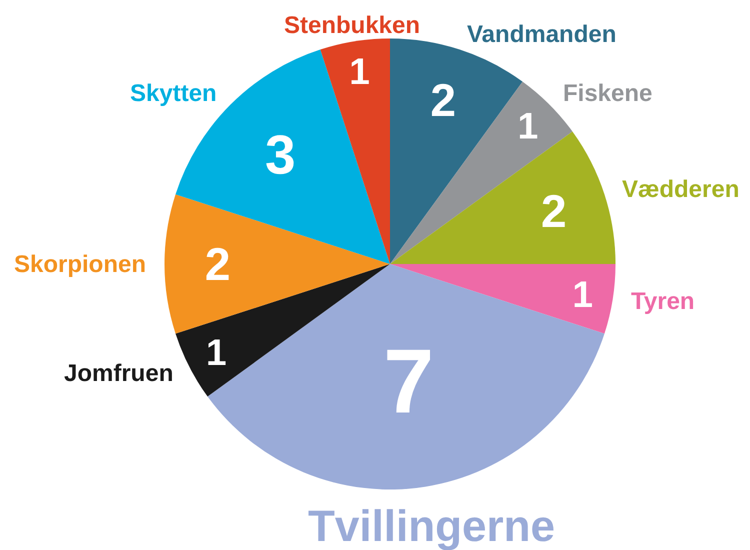  What do you see at coordinates (280, 154) in the screenshot?
I see `data-label: 3` at bounding box center [280, 154].